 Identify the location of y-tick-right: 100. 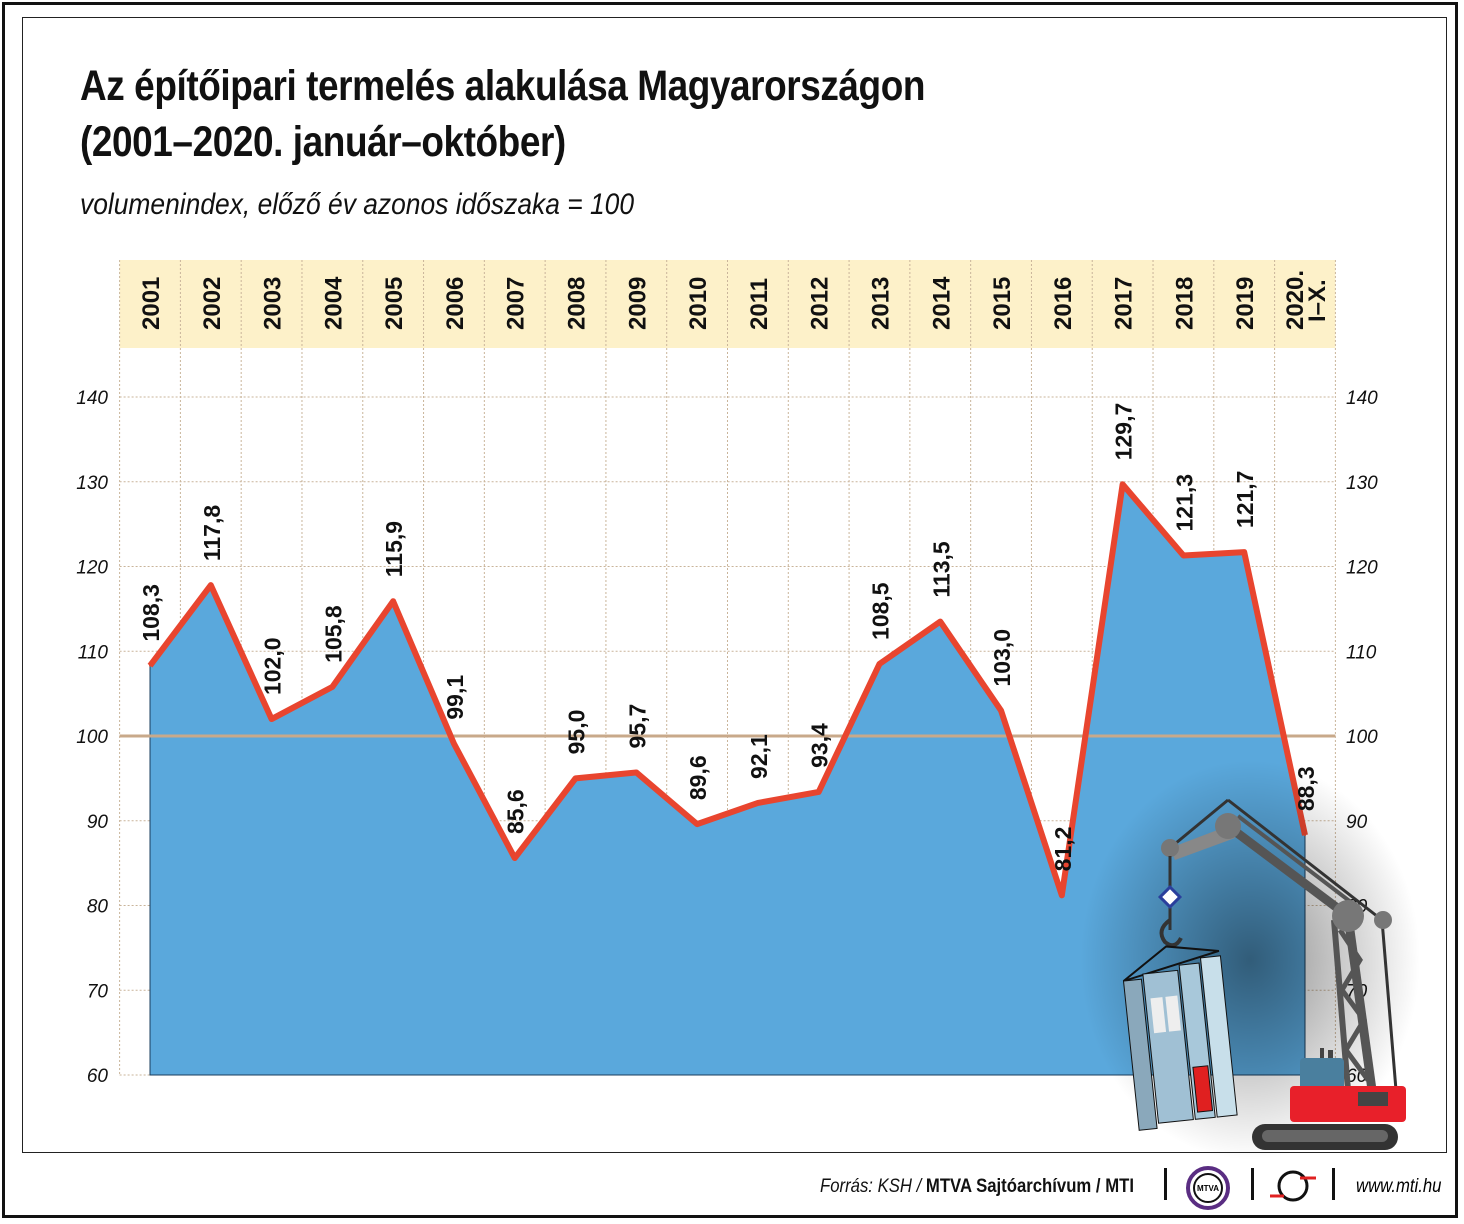
(1362, 737).